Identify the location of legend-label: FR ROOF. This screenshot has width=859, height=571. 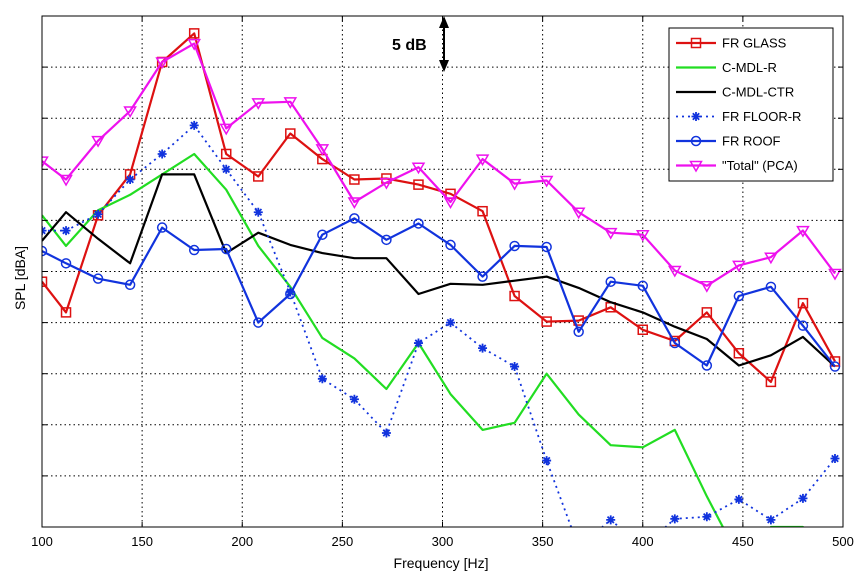
(751, 141).